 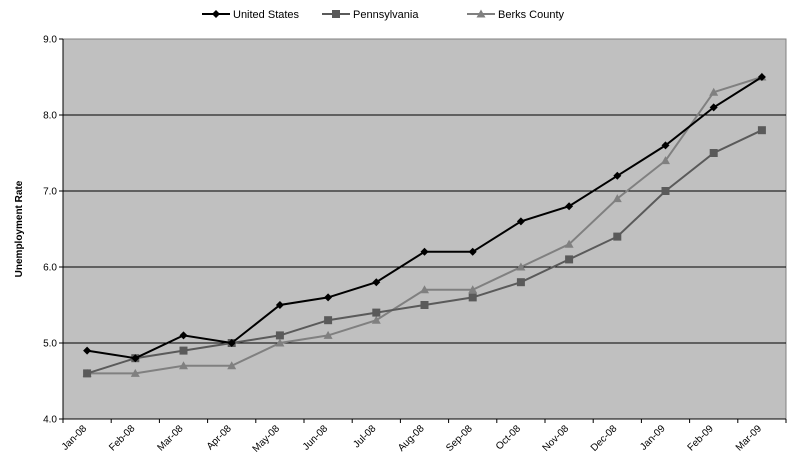 I want to click on x-tick-label: Jul-08, so click(x=364, y=436).